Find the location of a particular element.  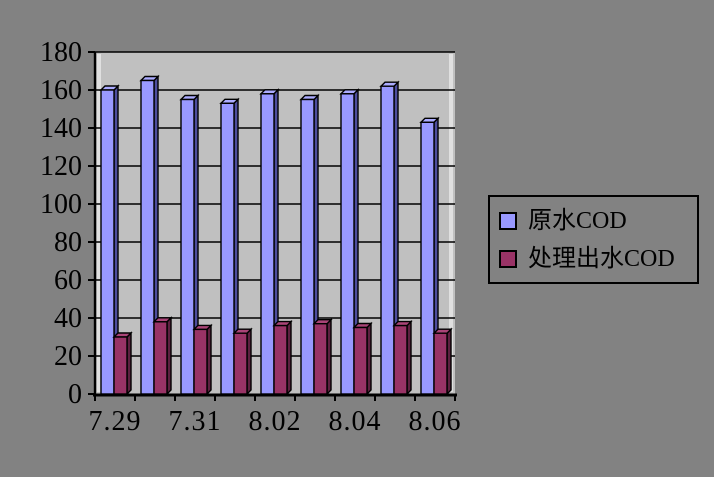

y-tick-label: 140 is located at coordinates (61, 128).